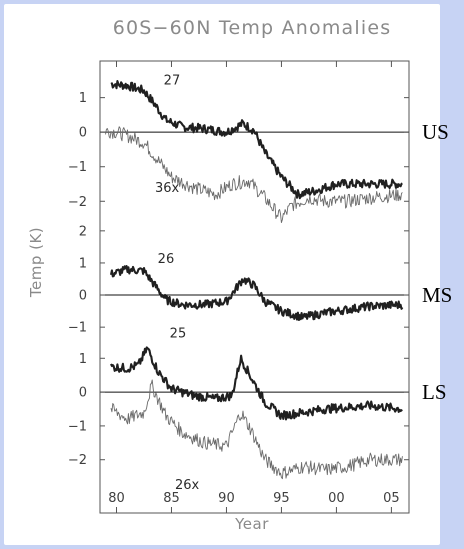 The image size is (464, 549). I want to click on x-tick-label: 95, so click(281, 498).